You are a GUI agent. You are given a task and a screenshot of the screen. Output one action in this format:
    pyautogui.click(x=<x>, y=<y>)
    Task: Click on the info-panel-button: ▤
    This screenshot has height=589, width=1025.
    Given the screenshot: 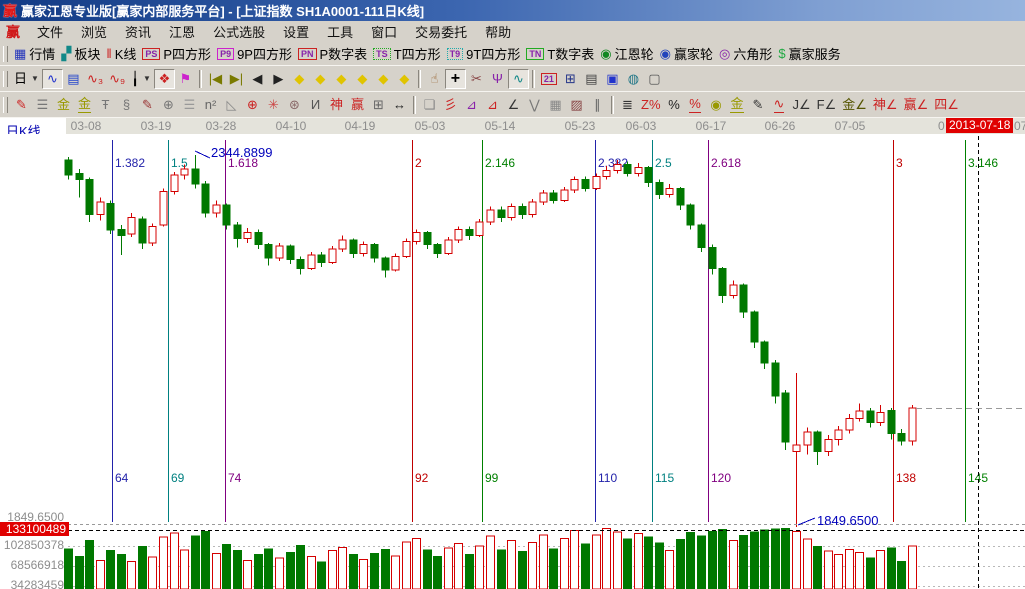 What is the action you would take?
    pyautogui.click(x=73, y=79)
    